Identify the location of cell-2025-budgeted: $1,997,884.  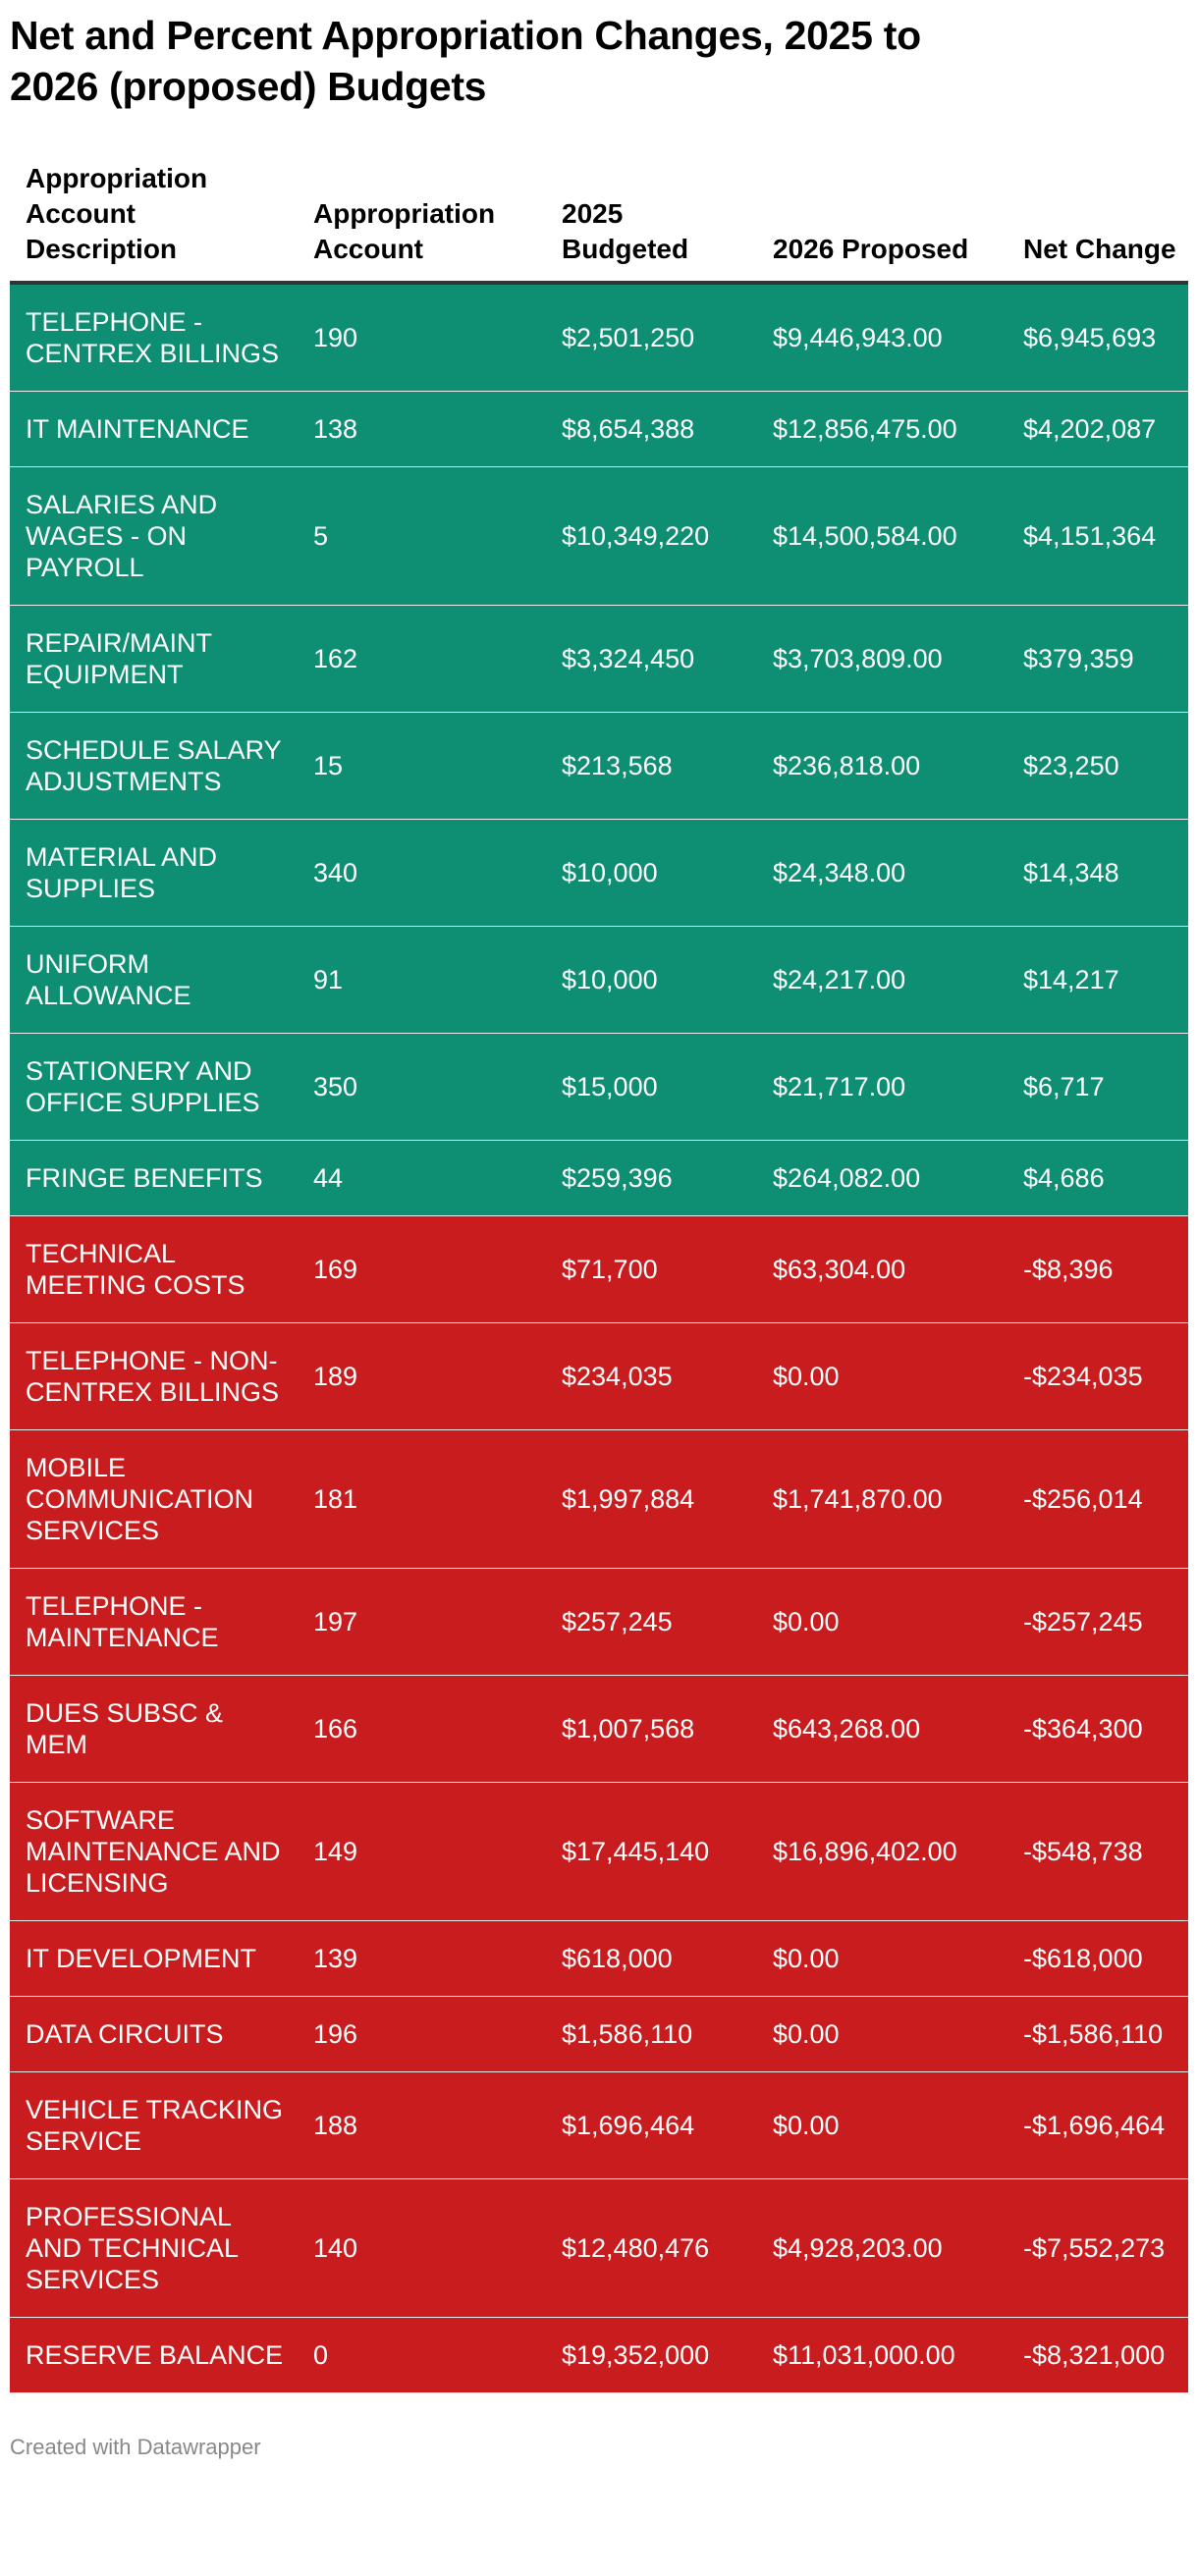
(651, 1499).